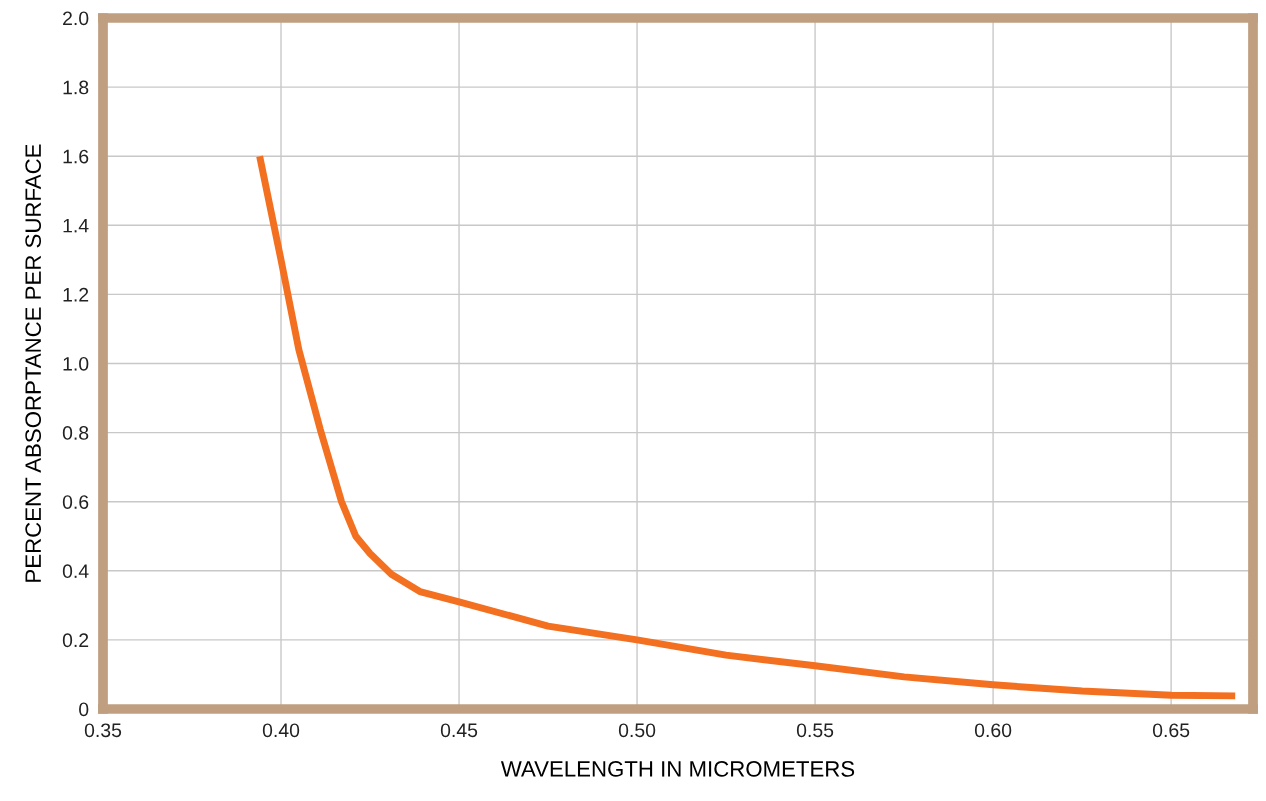 This screenshot has width=1266, height=801. What do you see at coordinates (281, 730) in the screenshot?
I see `x-tick-label: 0.40` at bounding box center [281, 730].